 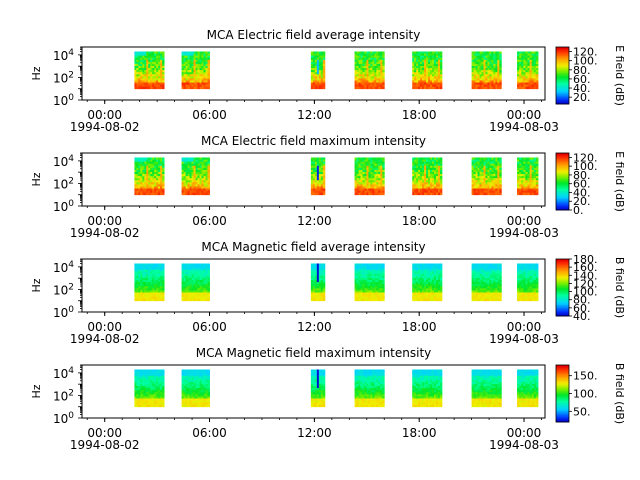 What do you see at coordinates (585, 275) in the screenshot?
I see `colorbar-tick-label: 140.` at bounding box center [585, 275].